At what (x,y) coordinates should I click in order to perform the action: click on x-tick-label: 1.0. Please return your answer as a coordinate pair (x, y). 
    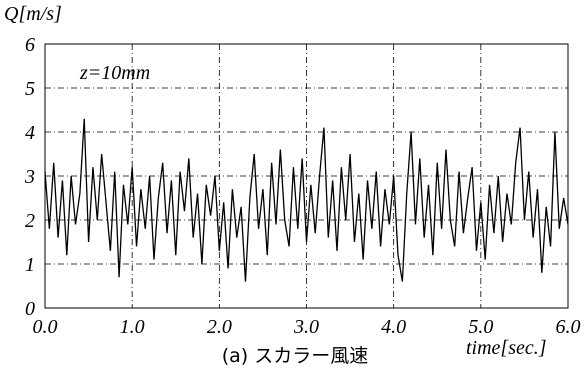
    Looking at the image, I should click on (132, 327).